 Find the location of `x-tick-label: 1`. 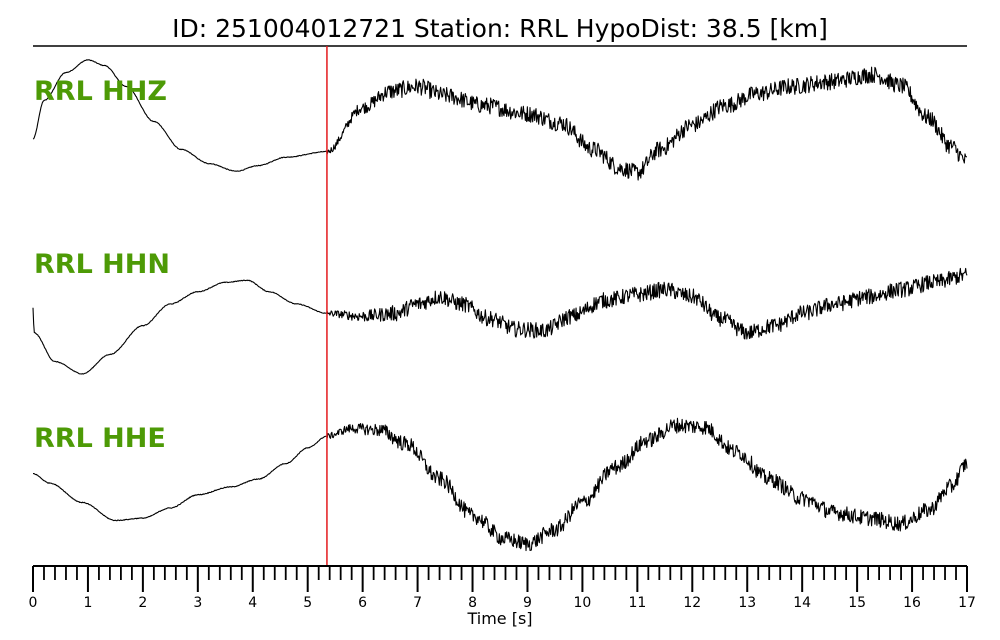

x-tick-label: 1 is located at coordinates (87, 603).